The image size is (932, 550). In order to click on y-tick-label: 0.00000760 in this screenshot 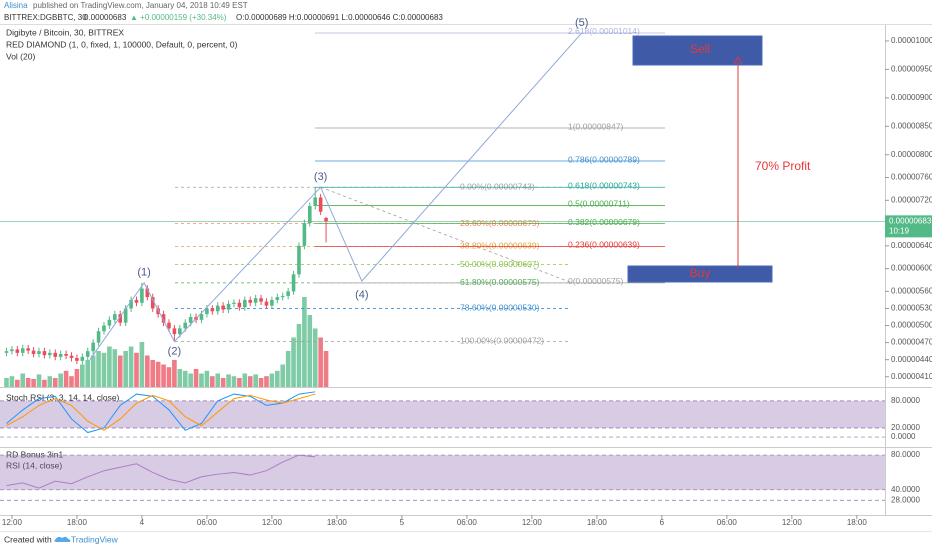, I will do `click(911, 177)`.